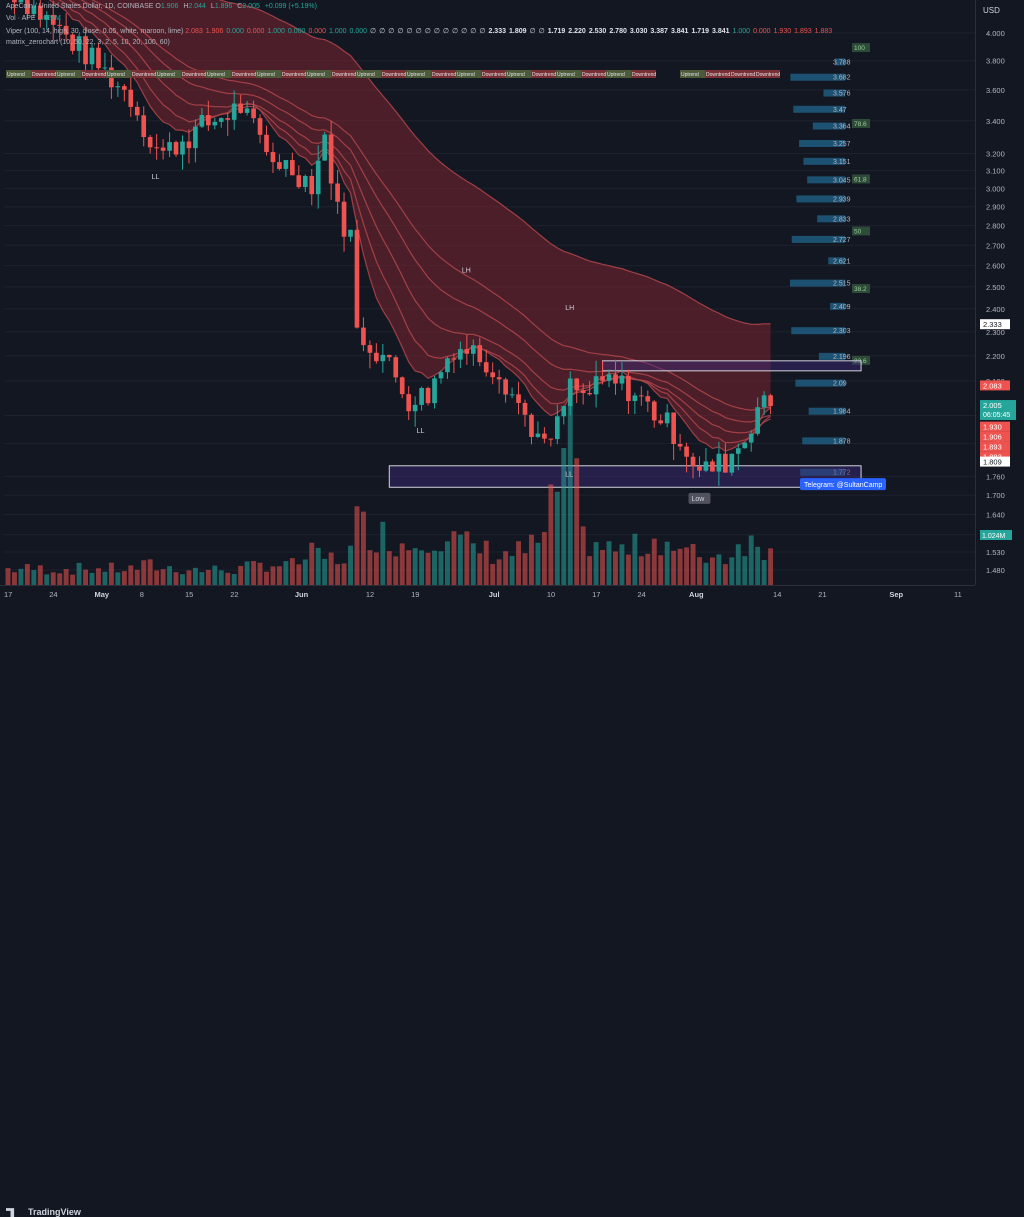 The height and width of the screenshot is (1217, 1024). I want to click on price-tick-label: 2.500, so click(995, 287).